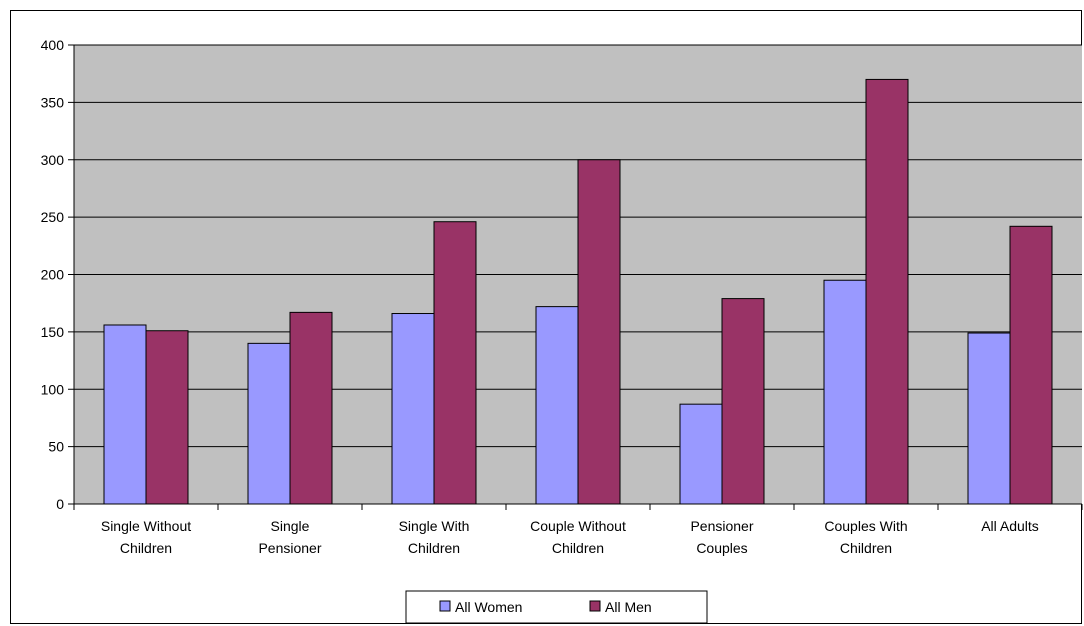 This screenshot has width=1084, height=626. What do you see at coordinates (53, 160) in the screenshot?
I see `y-tick-label: 300` at bounding box center [53, 160].